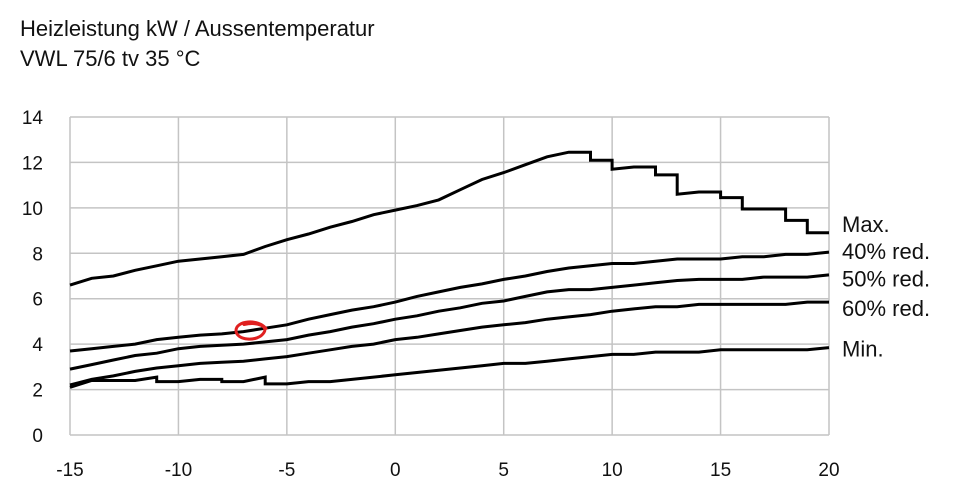 The width and height of the screenshot is (968, 487). Describe the element at coordinates (69, 470) in the screenshot. I see `x-tick-label: -15` at that location.